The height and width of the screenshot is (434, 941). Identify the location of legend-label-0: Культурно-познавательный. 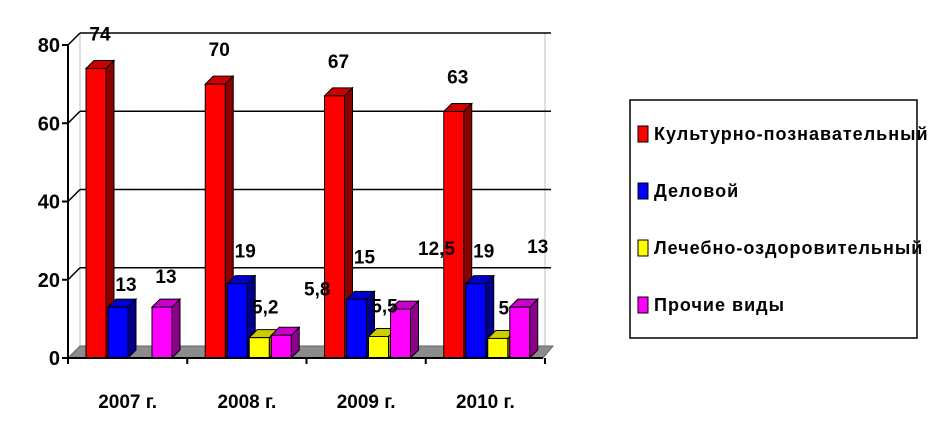
(791, 134).